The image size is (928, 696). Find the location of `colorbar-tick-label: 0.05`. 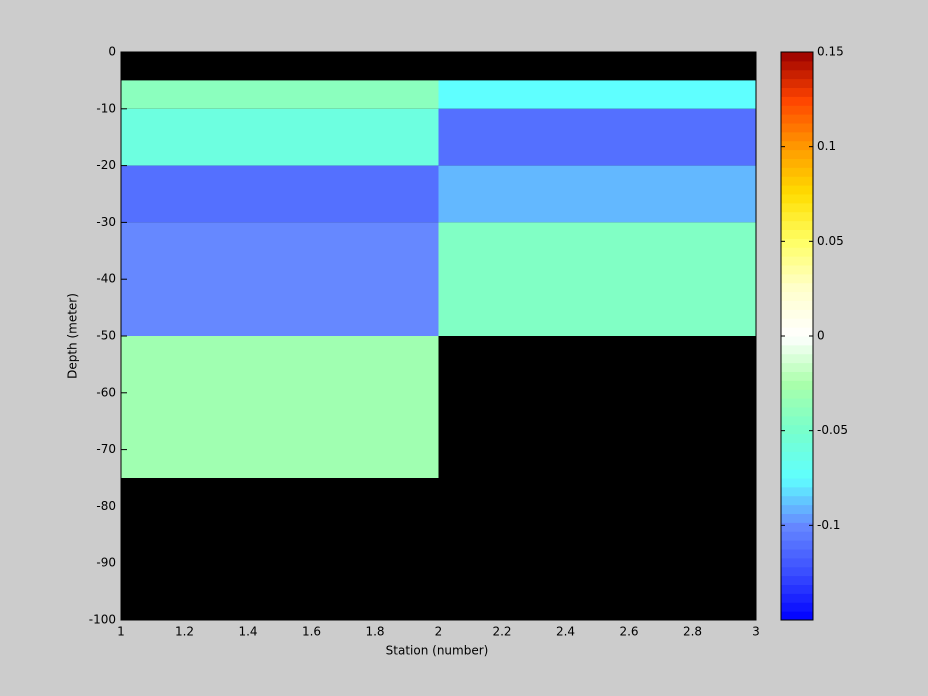

colorbar-tick-label: 0.05 is located at coordinates (830, 241).